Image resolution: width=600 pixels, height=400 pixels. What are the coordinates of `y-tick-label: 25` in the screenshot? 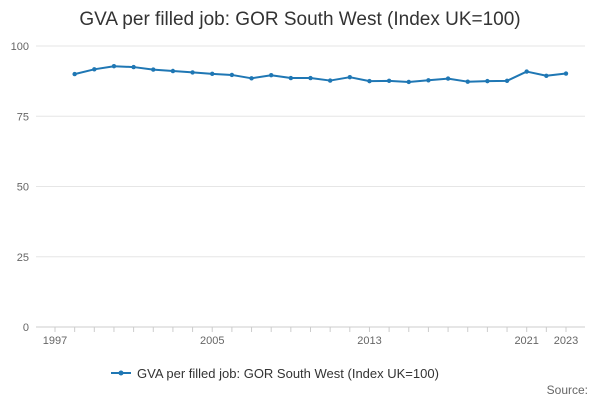 It's located at (23, 258).